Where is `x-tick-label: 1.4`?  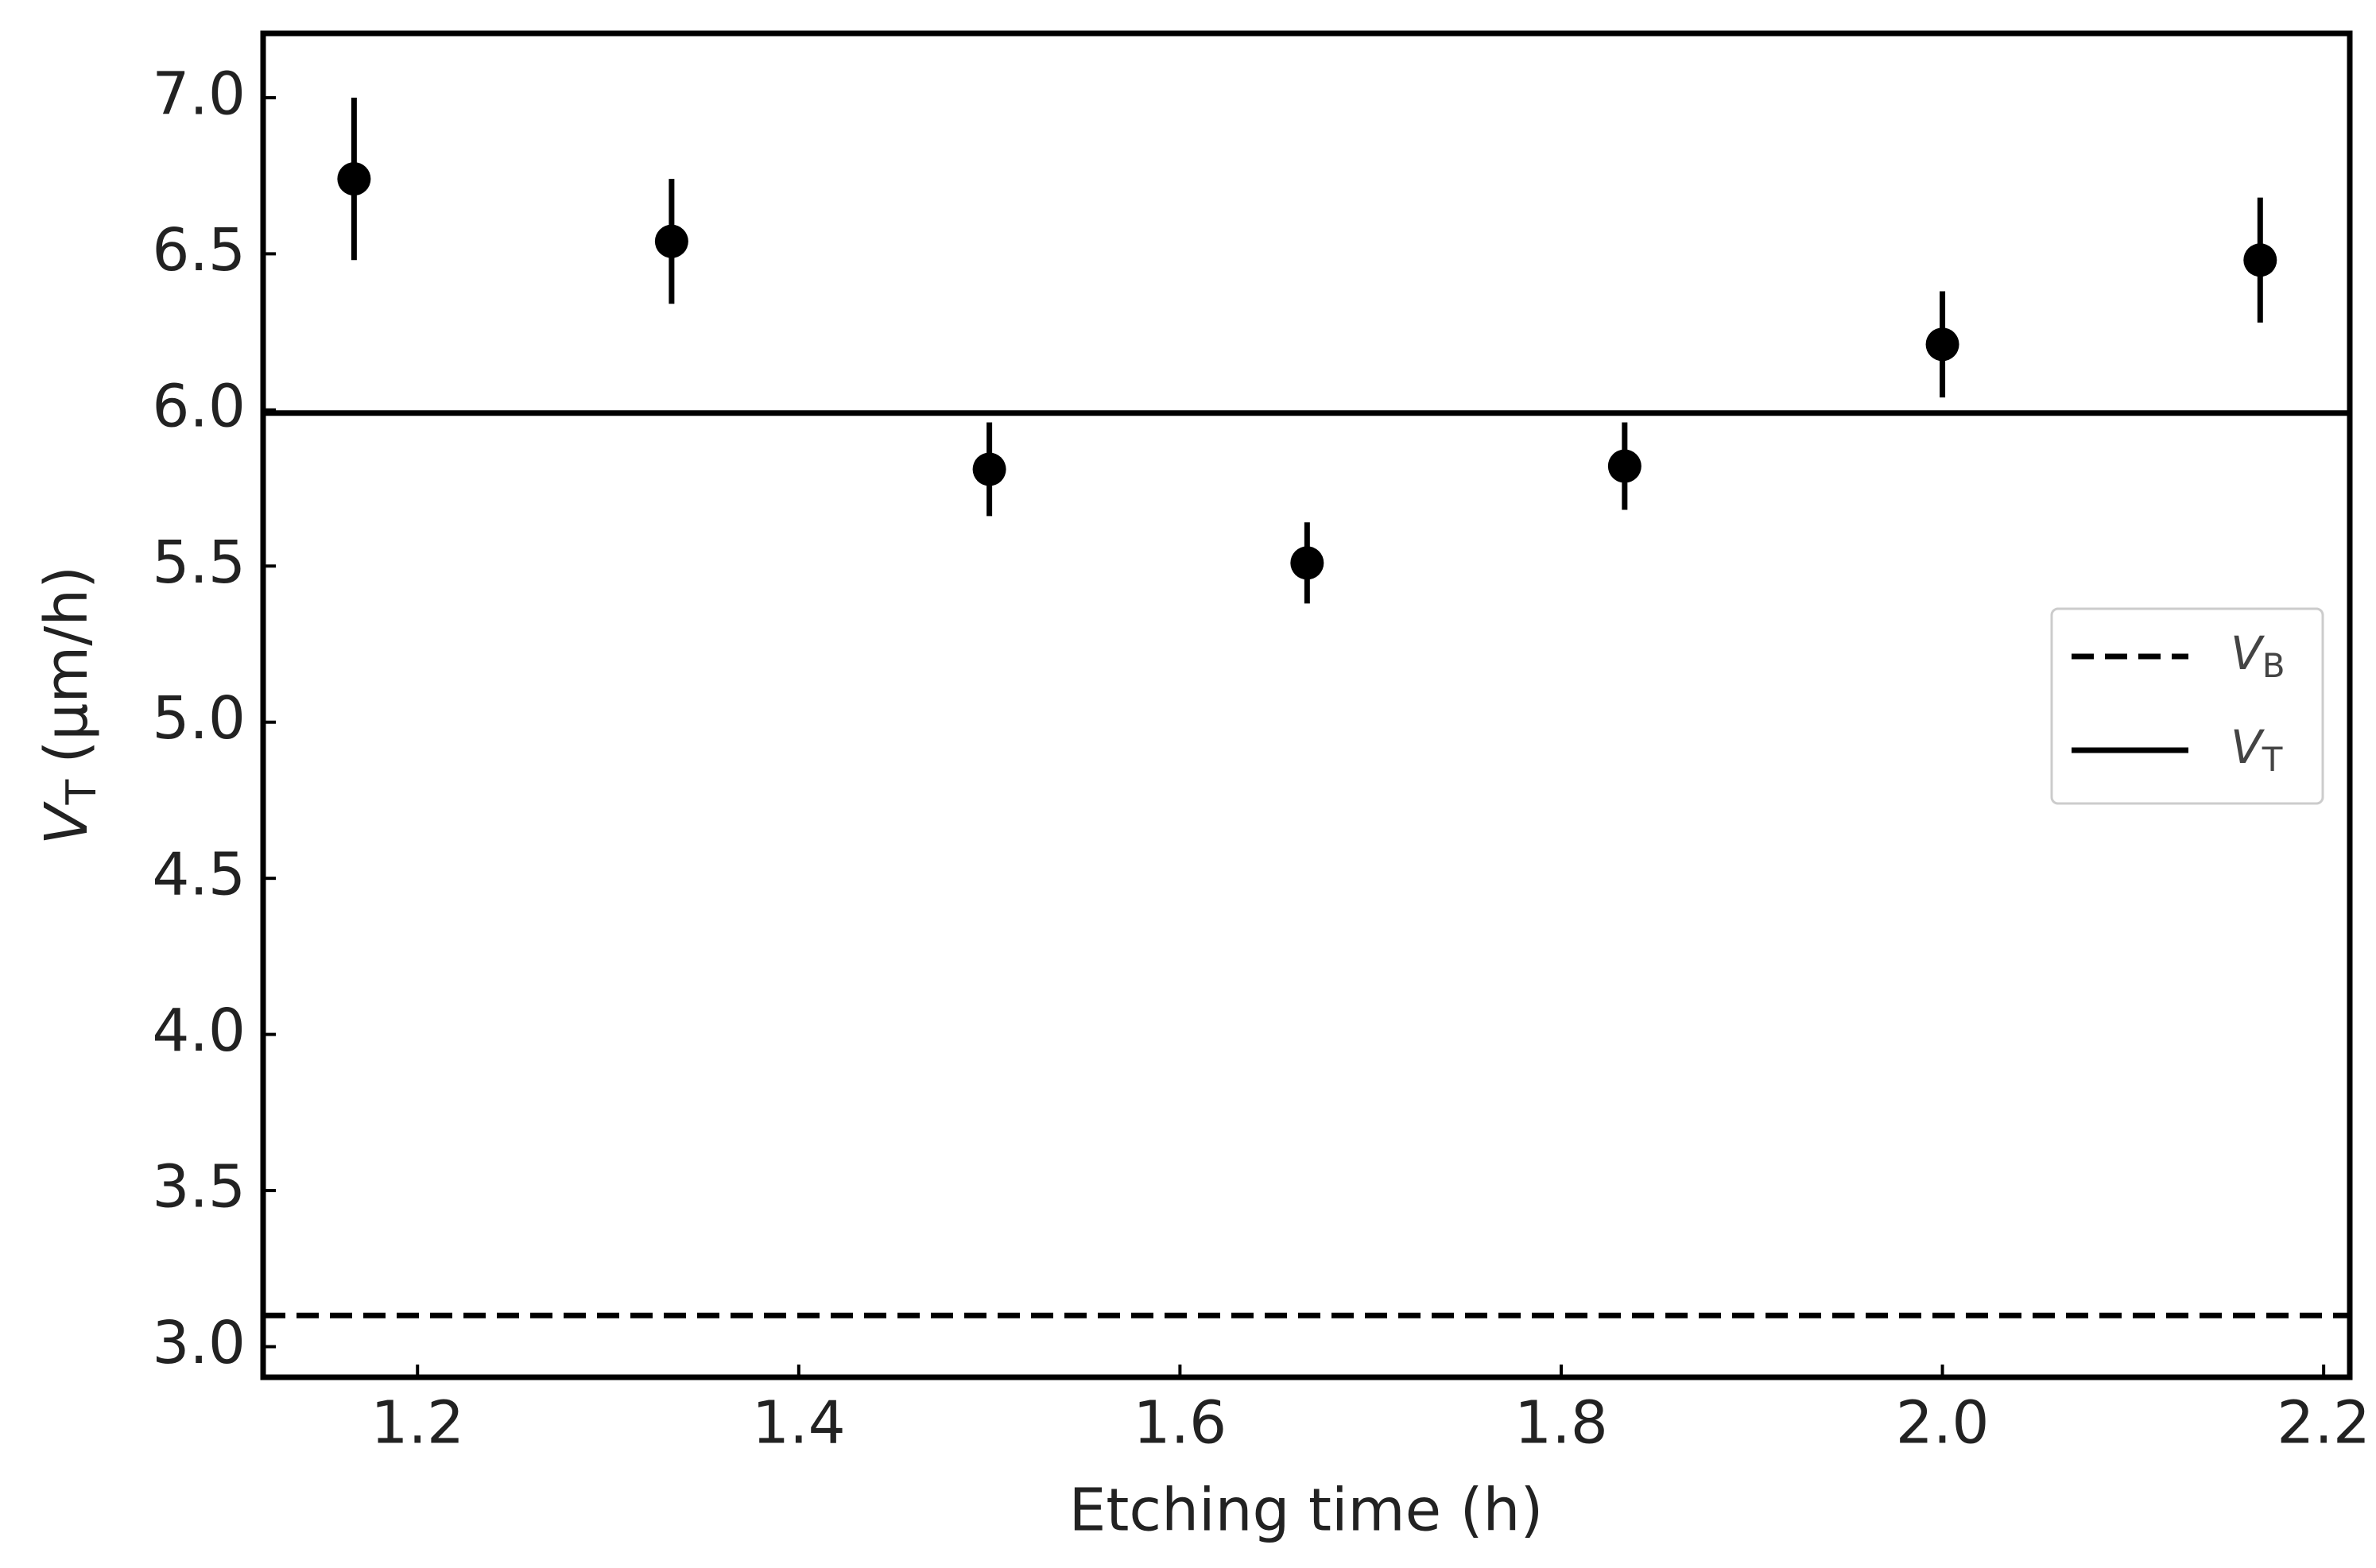 x-tick-label: 1.4 is located at coordinates (799, 1423).